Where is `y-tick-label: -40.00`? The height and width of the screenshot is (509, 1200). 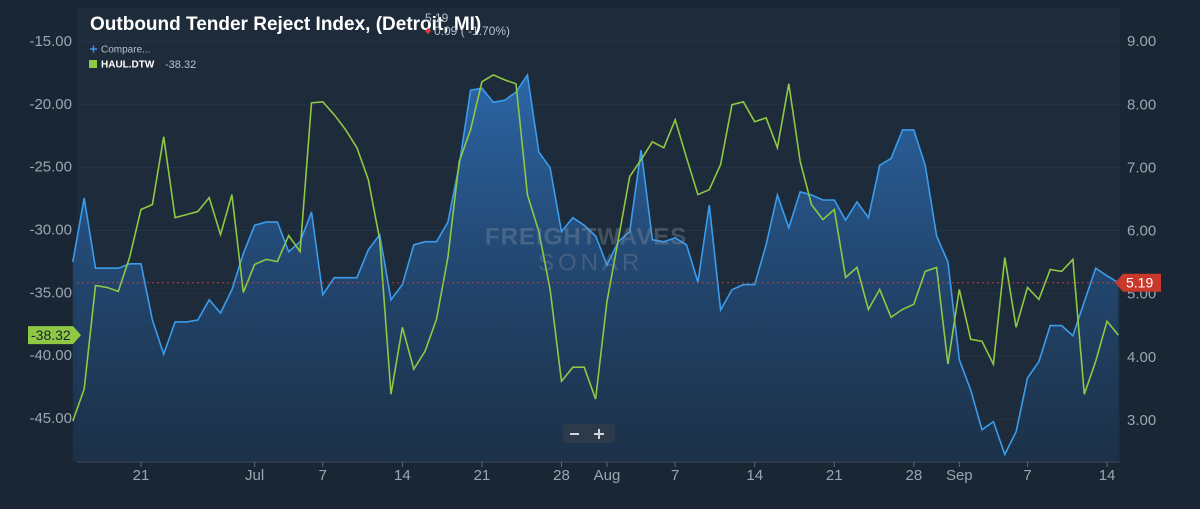
y-tick-label: -40.00 is located at coordinates (50, 355).